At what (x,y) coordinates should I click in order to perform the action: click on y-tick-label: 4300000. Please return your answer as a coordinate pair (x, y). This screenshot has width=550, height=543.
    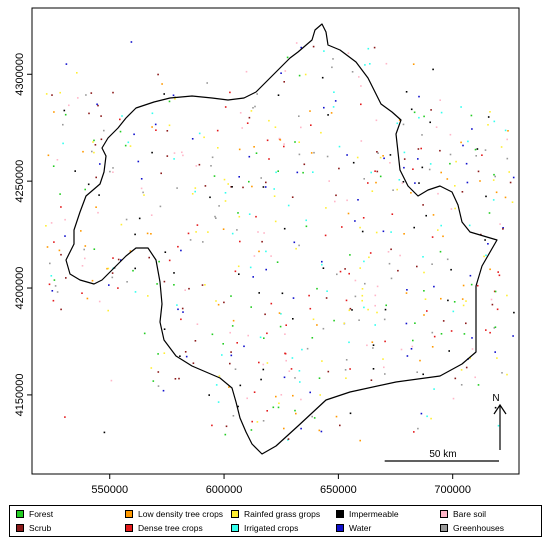
    Looking at the image, I should click on (20, 74).